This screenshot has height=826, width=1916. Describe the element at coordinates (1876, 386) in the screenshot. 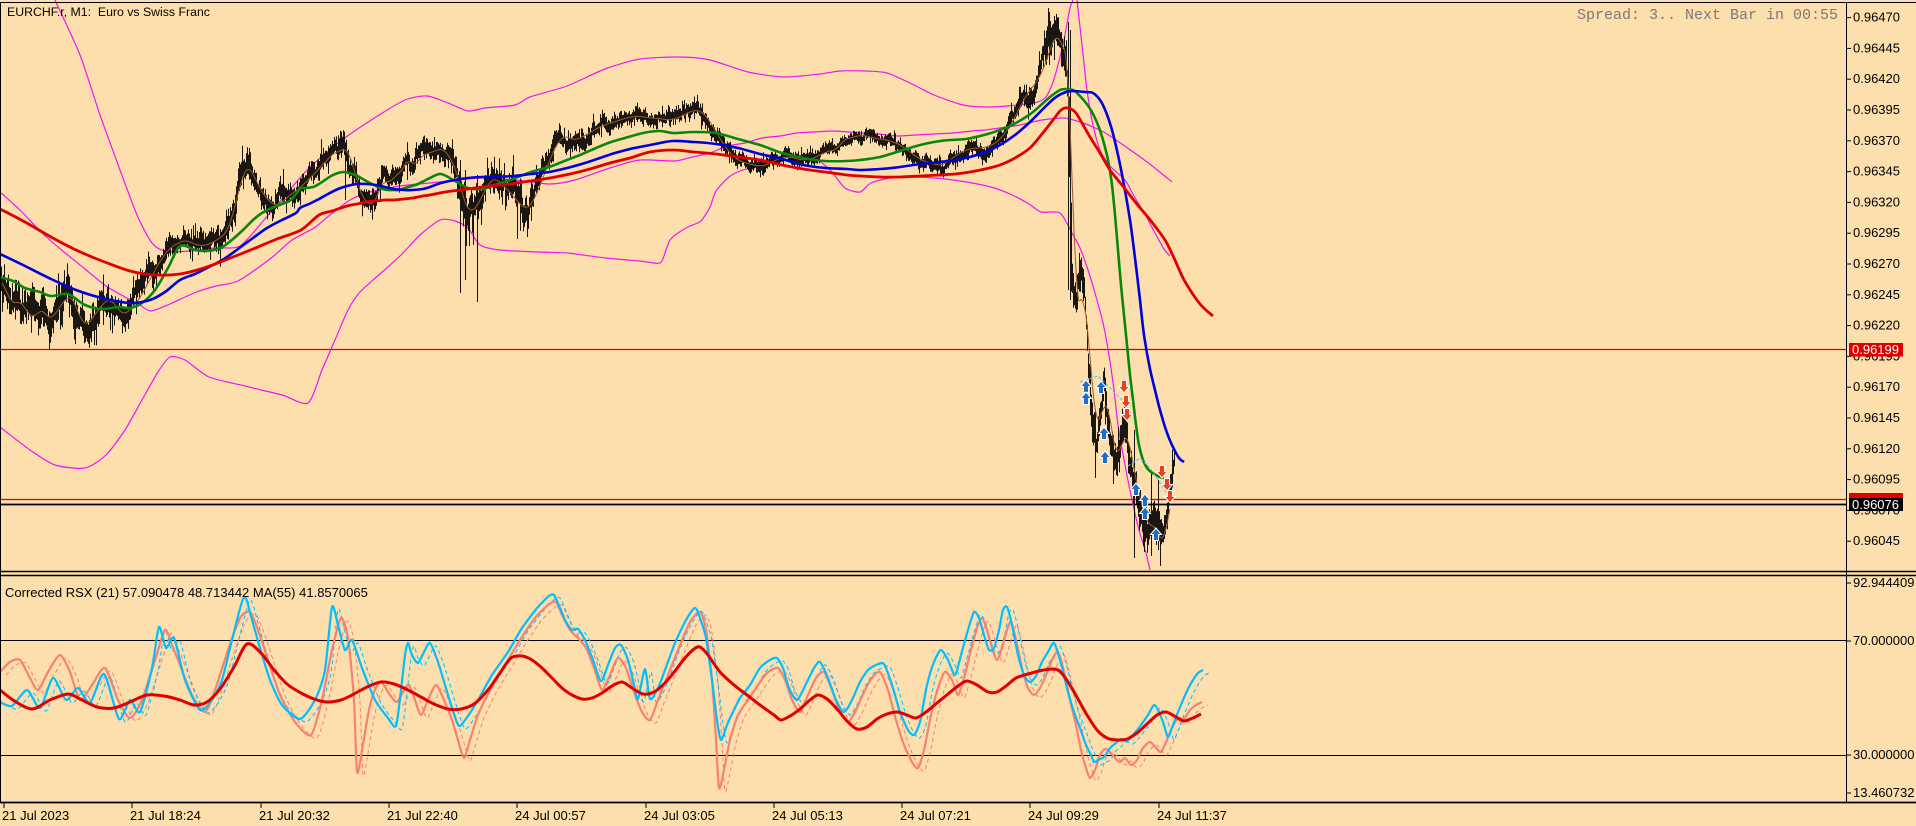

I see `svg-text: 0.96170` at that location.